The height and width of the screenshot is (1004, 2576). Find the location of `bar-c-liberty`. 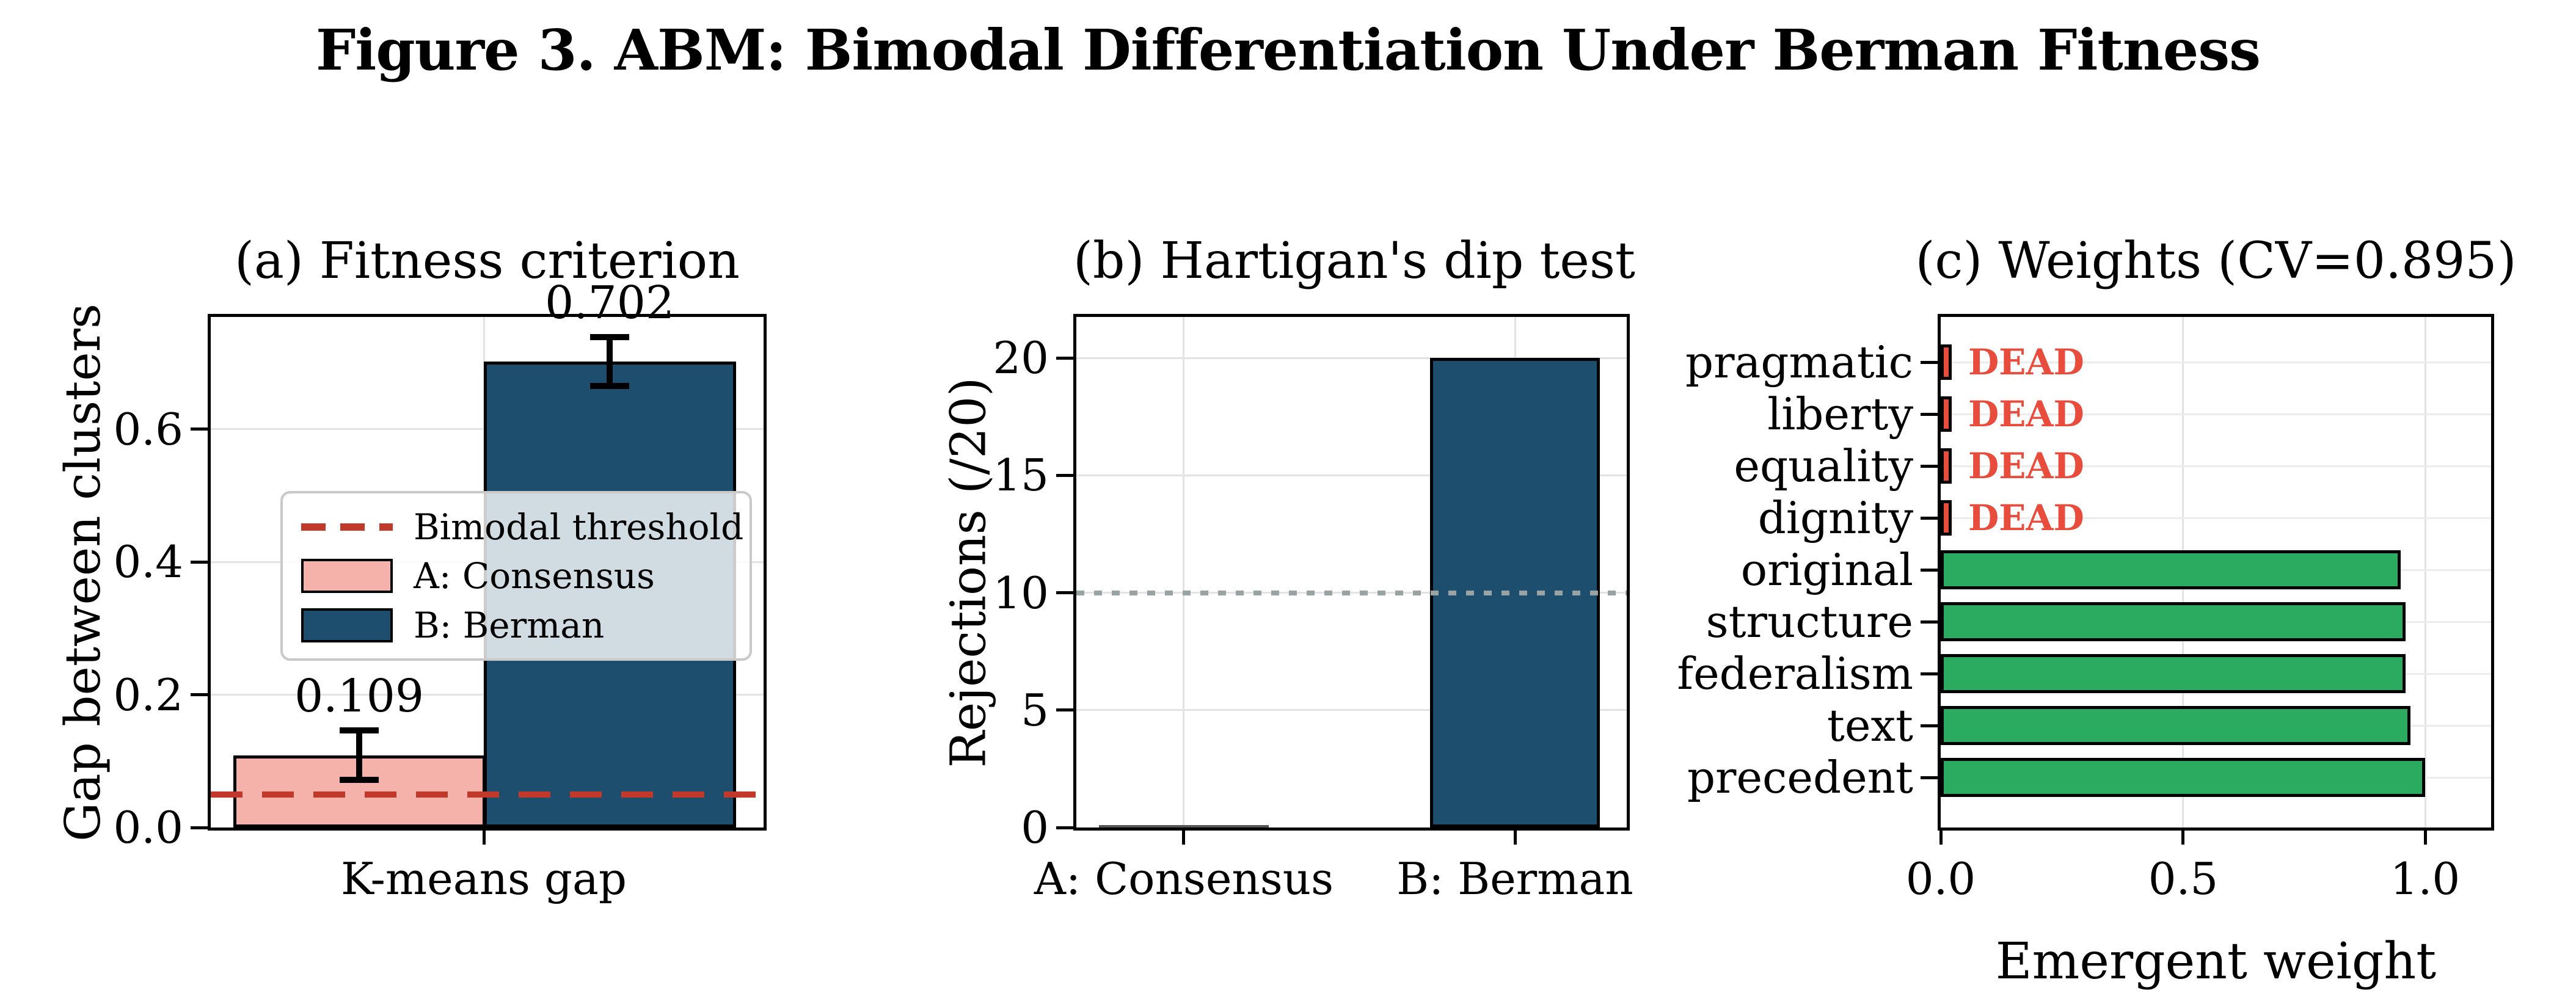

bar-c-liberty is located at coordinates (1946, 414).